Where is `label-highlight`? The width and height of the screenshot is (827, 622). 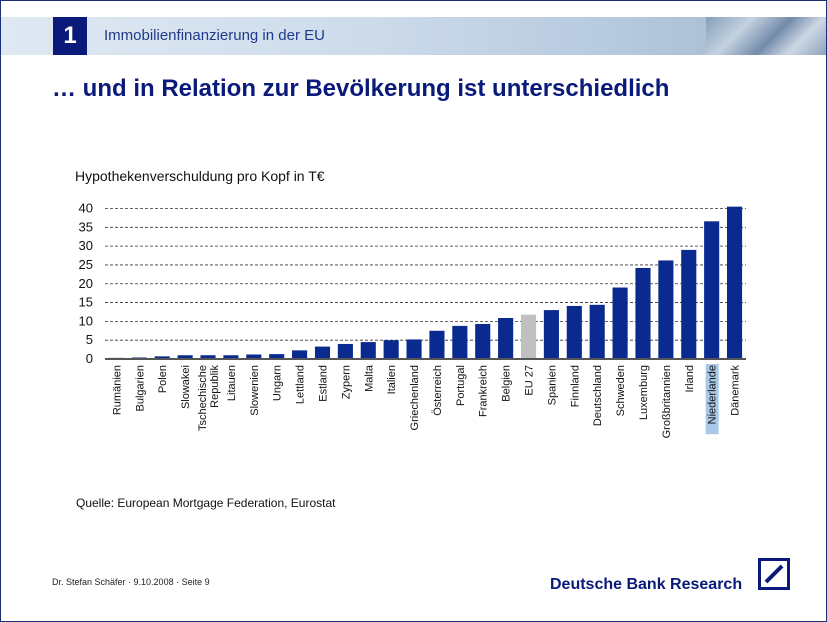
label-highlight is located at coordinates (712, 399).